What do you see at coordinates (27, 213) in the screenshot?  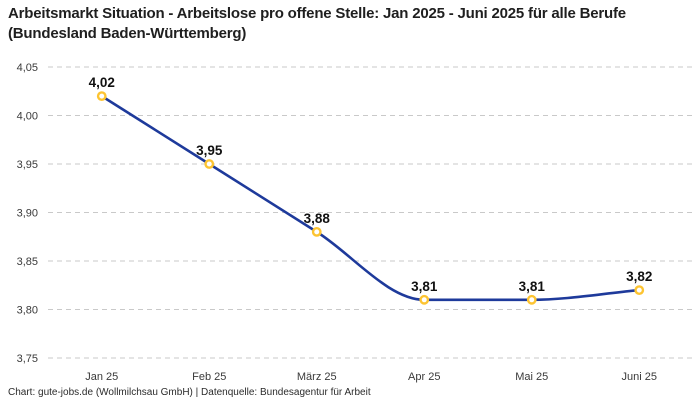 I see `y-axis-tick-label: 3,90` at bounding box center [27, 213].